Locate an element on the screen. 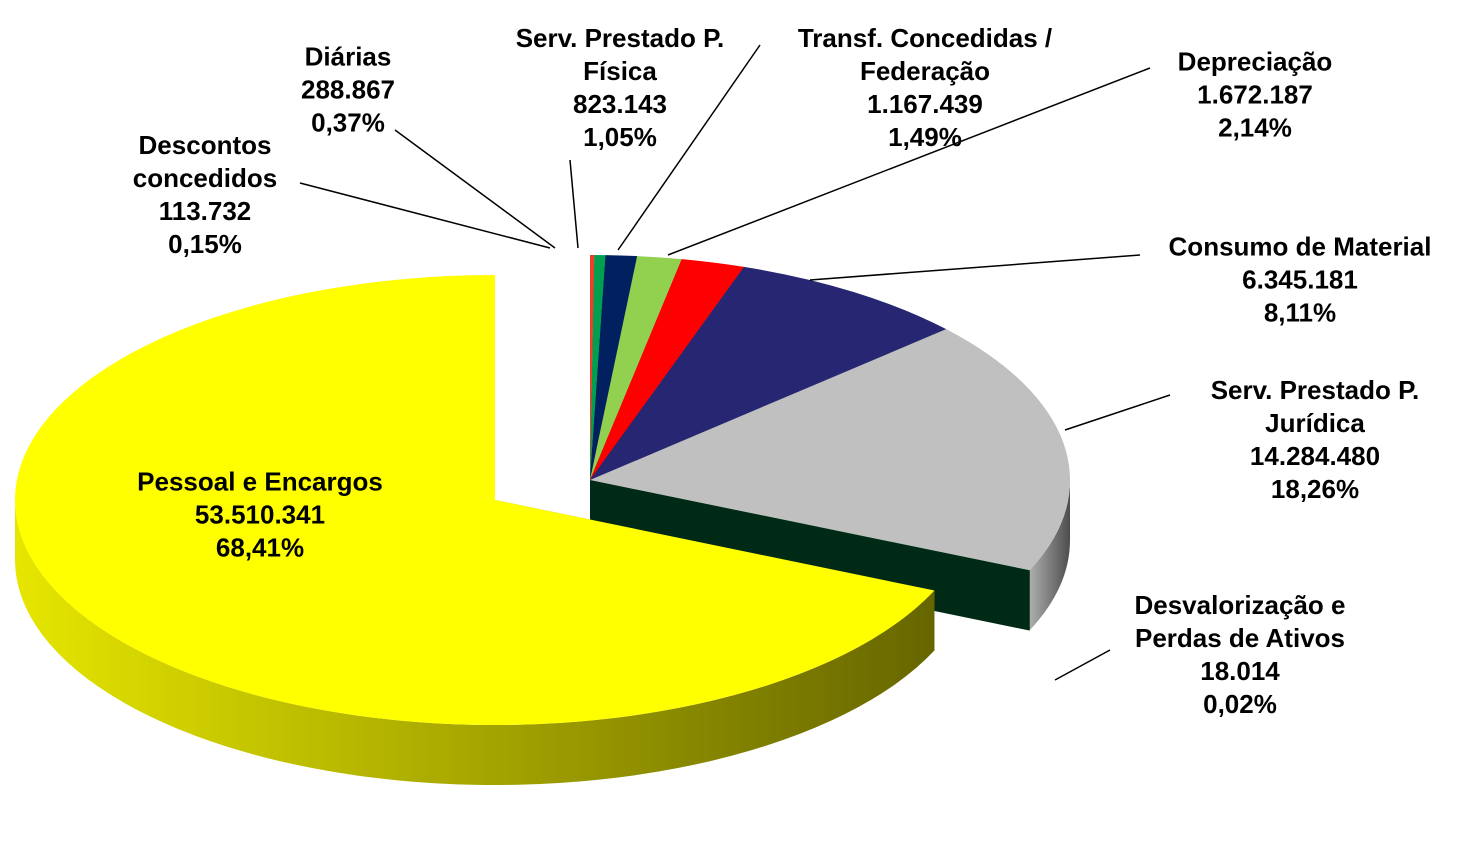 The image size is (1484, 851). slice-label: Consumo de Material 6.345.181 8,11% is located at coordinates (1300, 280).